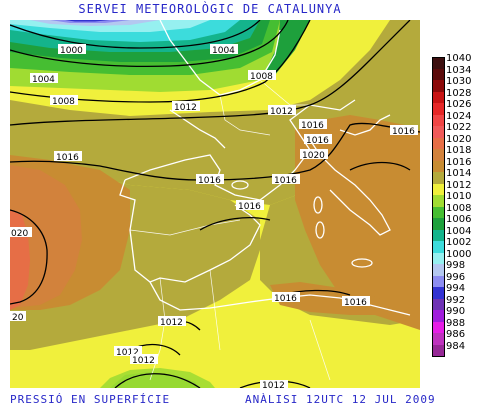 This screenshot has height=415, width=485. I want to click on legend-label: 992, so click(456, 300).